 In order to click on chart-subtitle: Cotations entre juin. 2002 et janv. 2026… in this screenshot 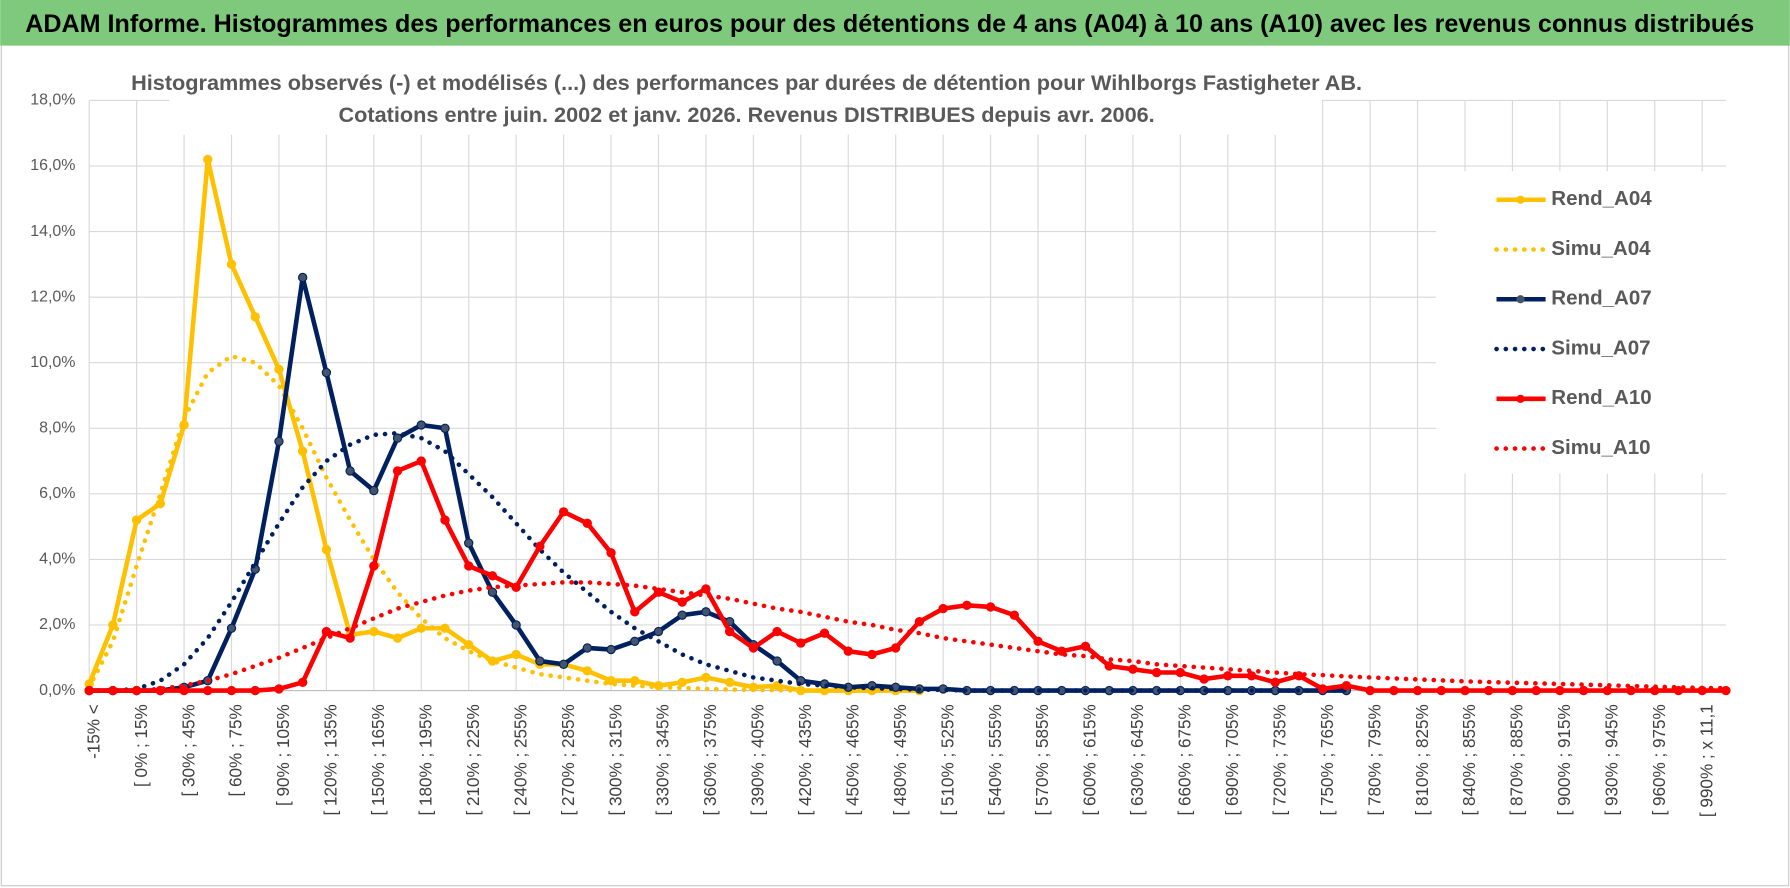, I will do `click(747, 114)`.